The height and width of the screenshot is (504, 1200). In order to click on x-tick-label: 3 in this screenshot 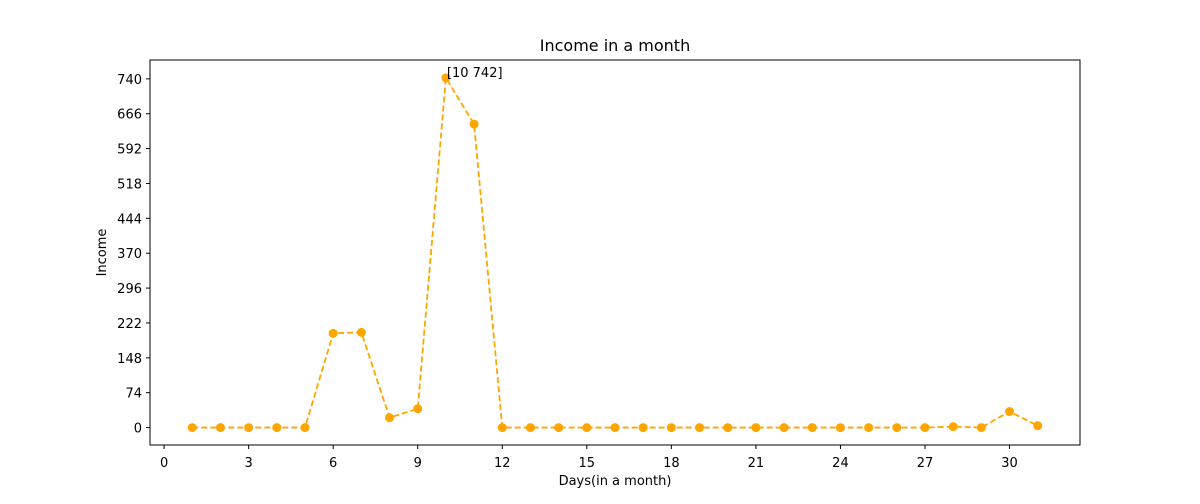, I will do `click(248, 463)`.